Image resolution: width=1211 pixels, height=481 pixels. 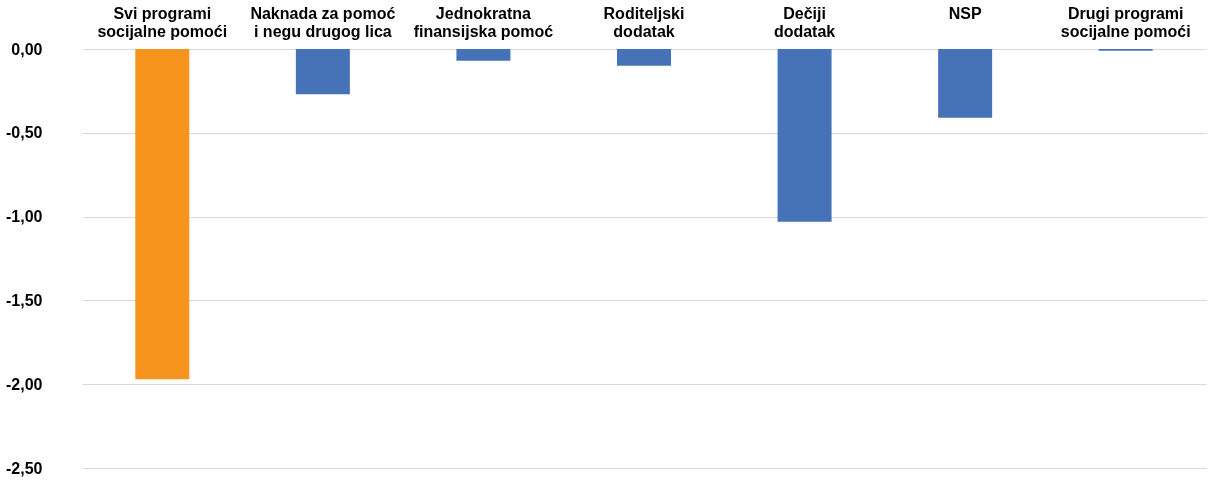 What do you see at coordinates (965, 13) in the screenshot?
I see `x-tick-label: NSP` at bounding box center [965, 13].